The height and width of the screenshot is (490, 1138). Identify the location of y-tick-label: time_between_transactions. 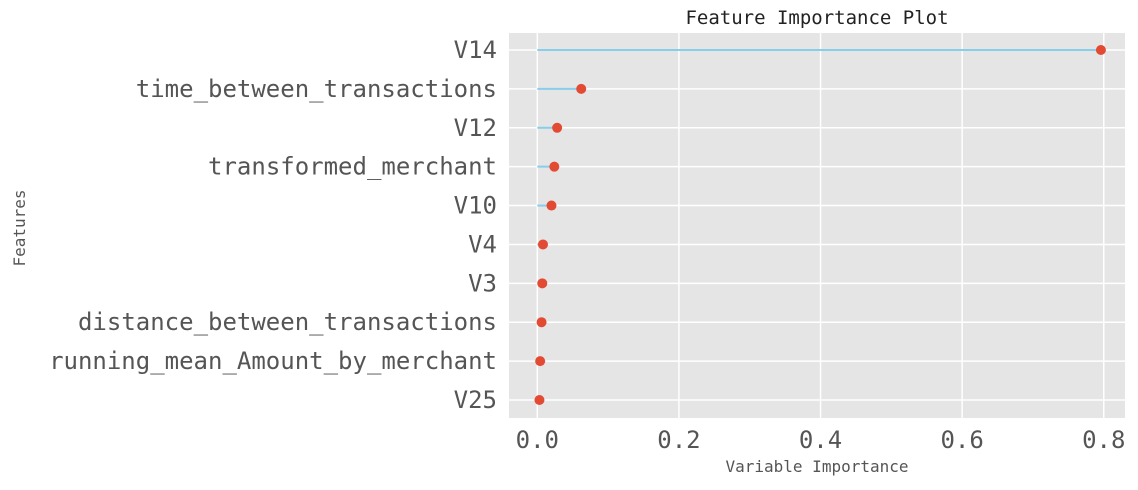
(316, 89).